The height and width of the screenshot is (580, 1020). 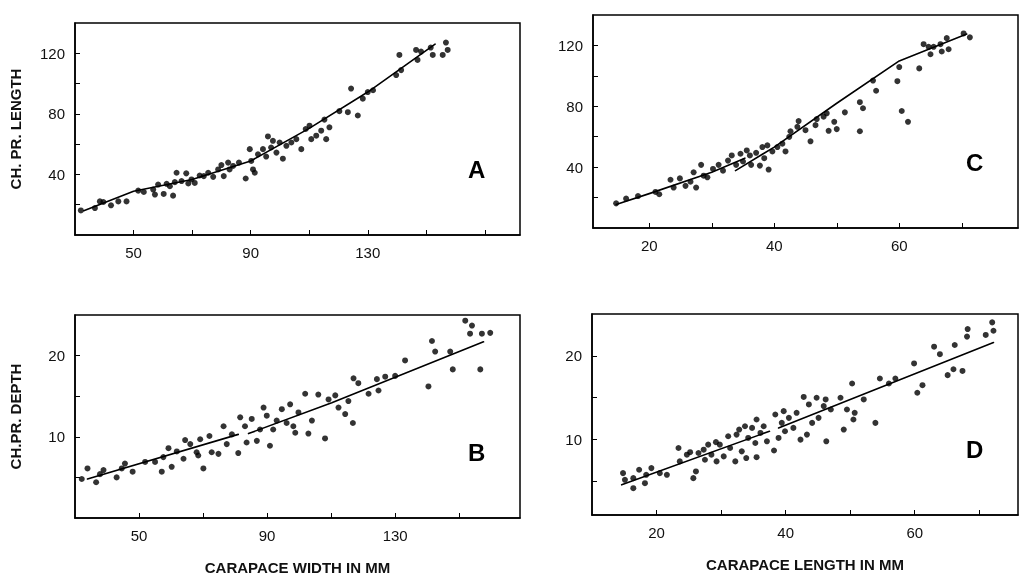 What do you see at coordinates (805, 564) in the screenshot?
I see `x-axis-title: CARAPACE LENGTH IN MM` at bounding box center [805, 564].